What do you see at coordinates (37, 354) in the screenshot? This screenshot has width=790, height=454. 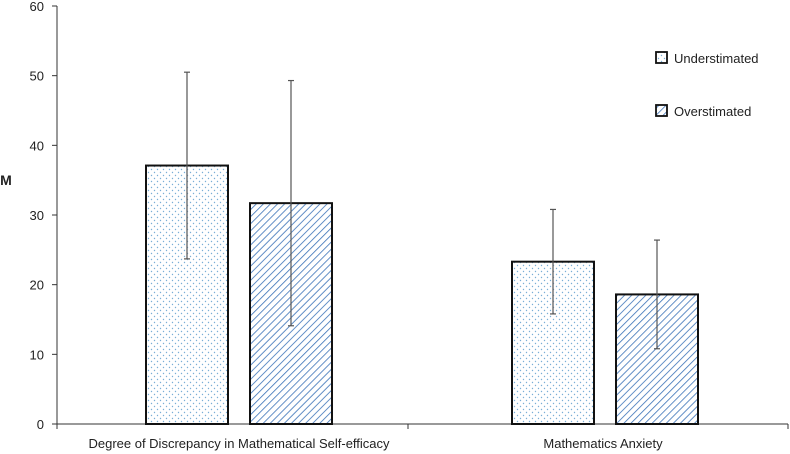 I see `y-tick-label: 10` at bounding box center [37, 354].